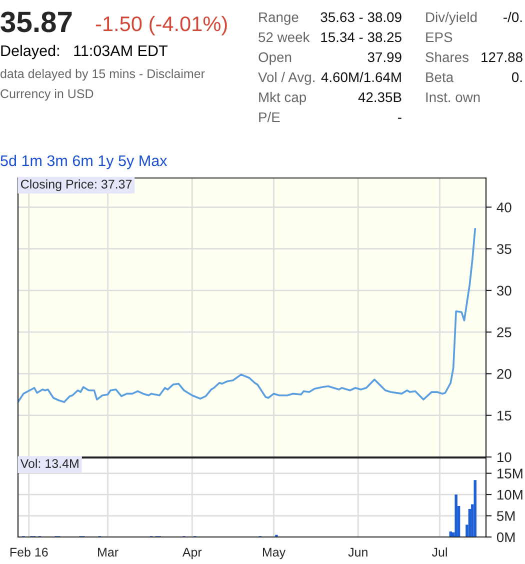  What do you see at coordinates (505, 516) in the screenshot?
I see `y-tick-label: 5M` at bounding box center [505, 516].